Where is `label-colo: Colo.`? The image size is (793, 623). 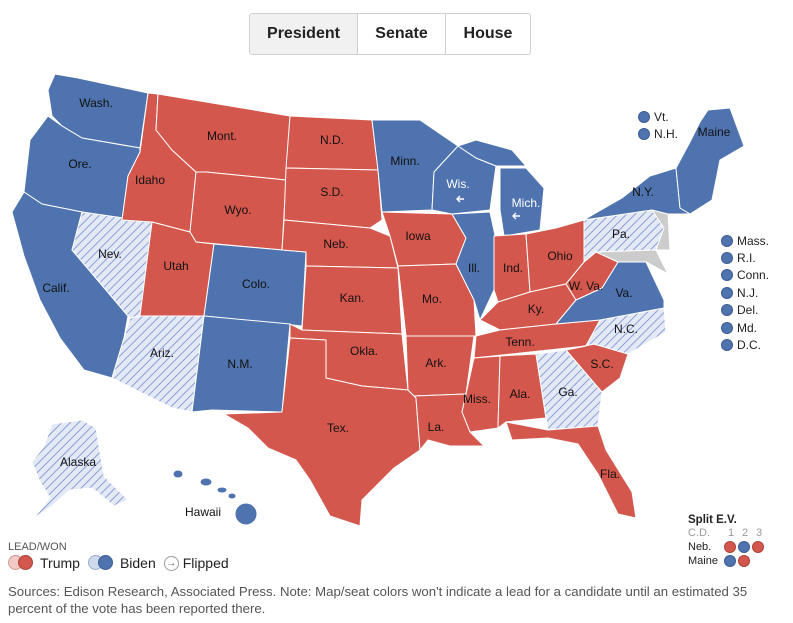
label-colo: Colo. is located at coordinates (256, 284).